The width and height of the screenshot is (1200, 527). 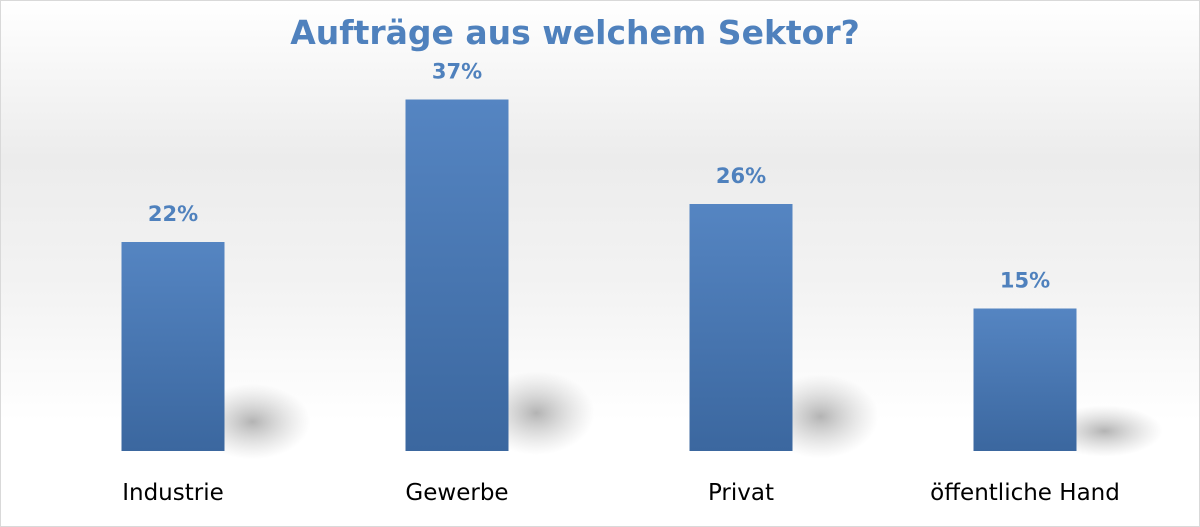 I want to click on value-label-3: 15%, so click(x=1025, y=281).